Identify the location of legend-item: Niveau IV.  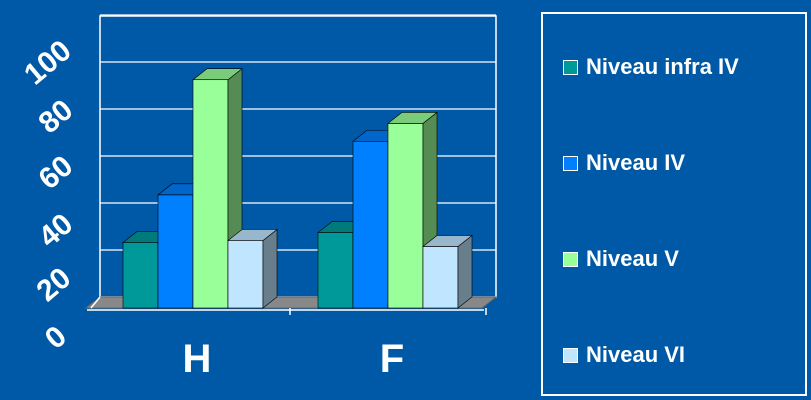
(624, 163).